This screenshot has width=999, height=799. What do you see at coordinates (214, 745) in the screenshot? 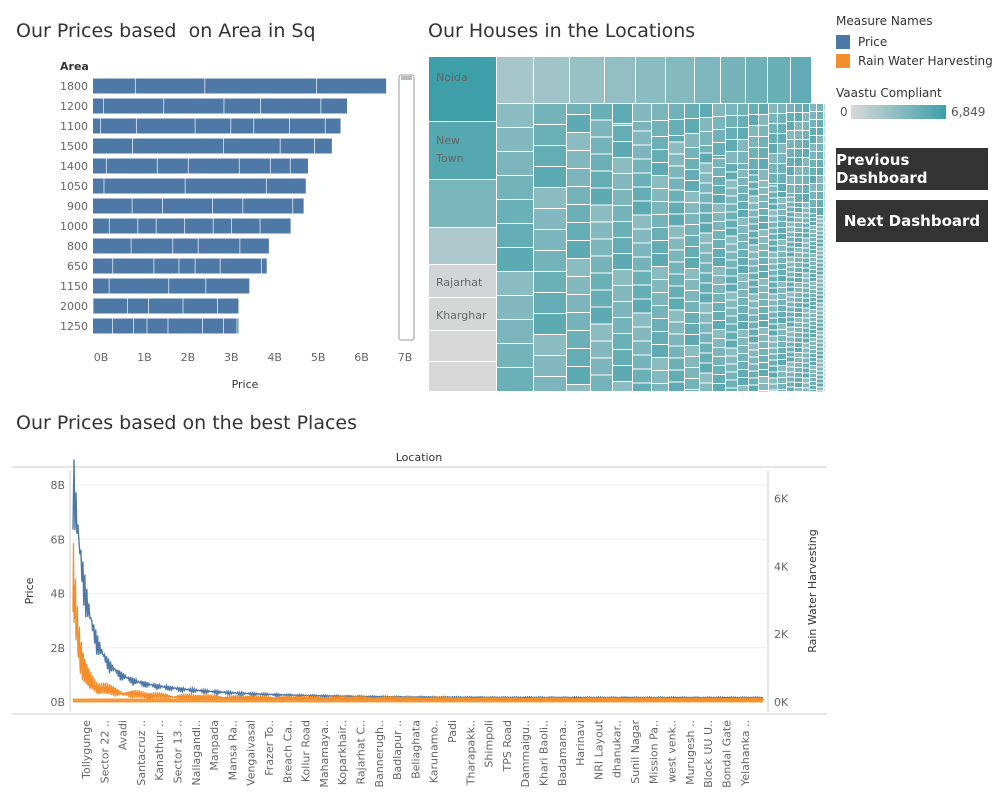
I see `x-tick-label: Manpada` at bounding box center [214, 745].